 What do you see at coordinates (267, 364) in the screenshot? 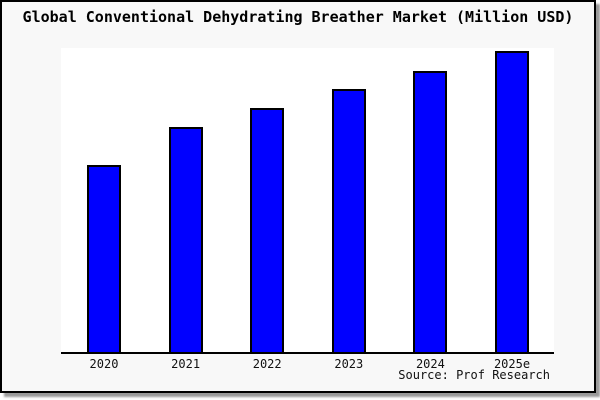
I see `x-axis-label-2022: 2022` at bounding box center [267, 364].